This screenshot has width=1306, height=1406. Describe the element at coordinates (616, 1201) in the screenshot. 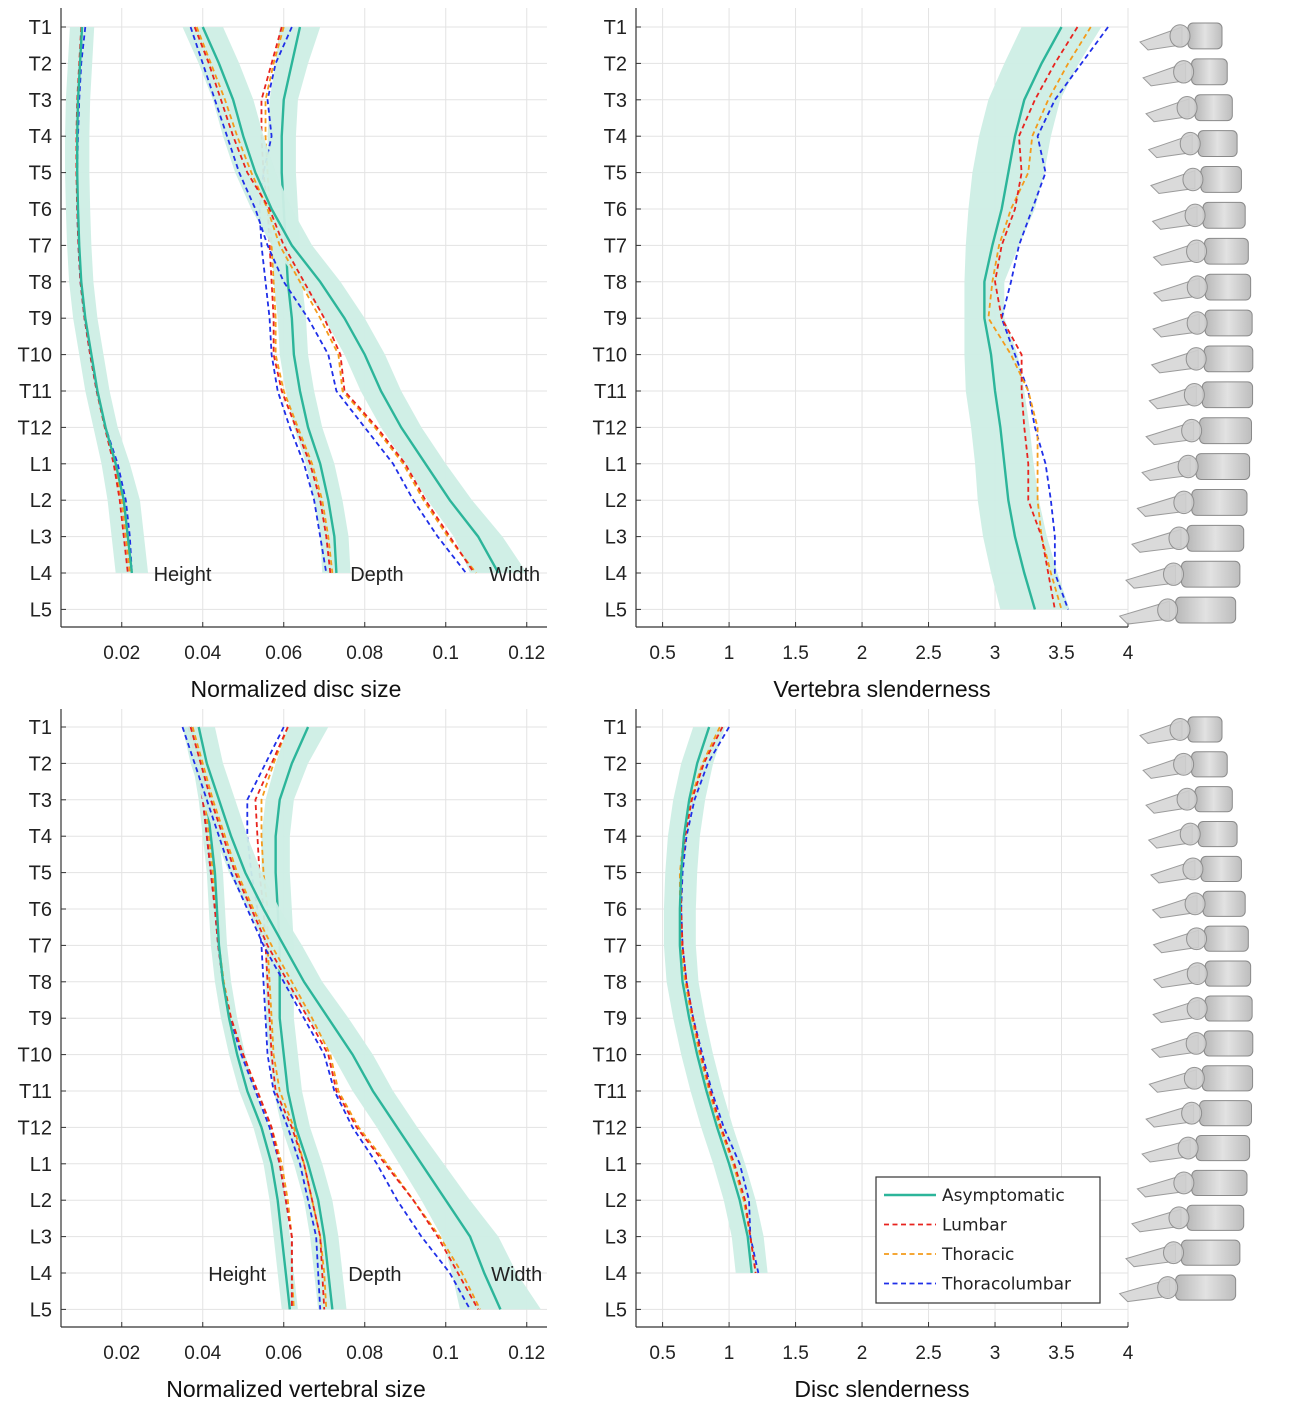

I see `y-tick-label: L2` at that location.